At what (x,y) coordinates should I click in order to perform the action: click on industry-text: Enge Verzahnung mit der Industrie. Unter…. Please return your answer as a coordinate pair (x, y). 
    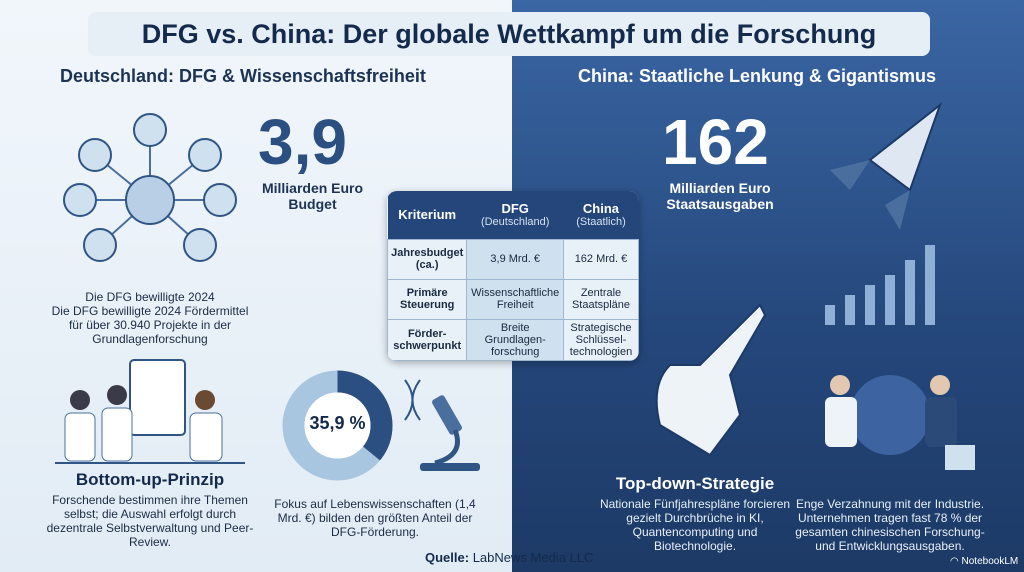
    Looking at the image, I should click on (890, 525).